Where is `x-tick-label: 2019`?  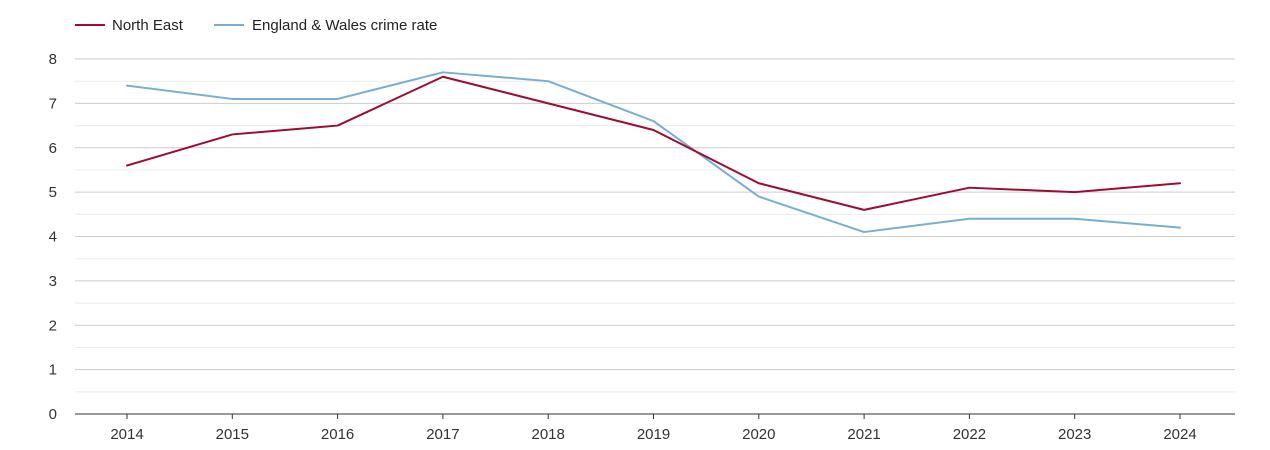
x-tick-label: 2019 is located at coordinates (653, 434).